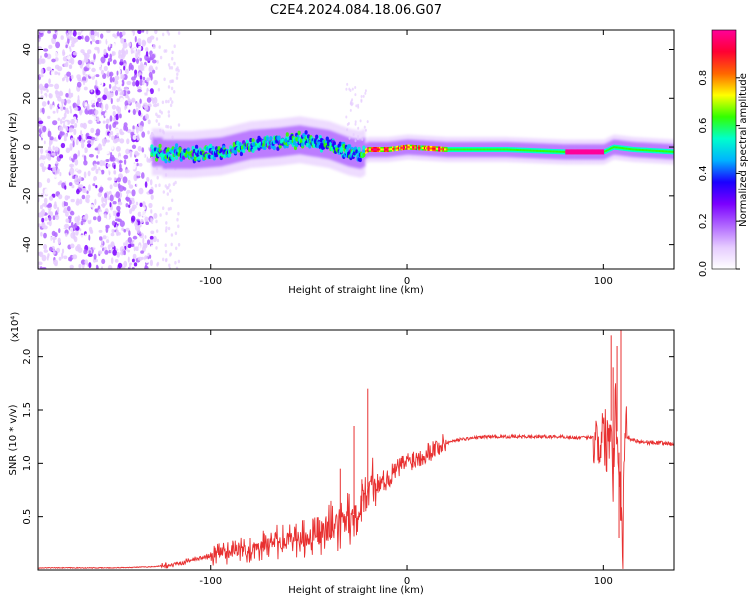  What do you see at coordinates (356, 290) in the screenshot?
I see `spectrogram-x-label: Height of straight line (km)` at bounding box center [356, 290].